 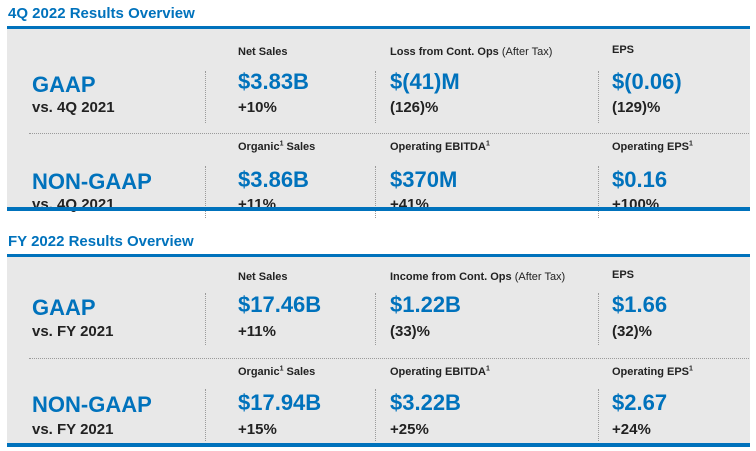 I want to click on quarter-non-gaap-comparison: vs. 4Q 2021, so click(x=73, y=204).